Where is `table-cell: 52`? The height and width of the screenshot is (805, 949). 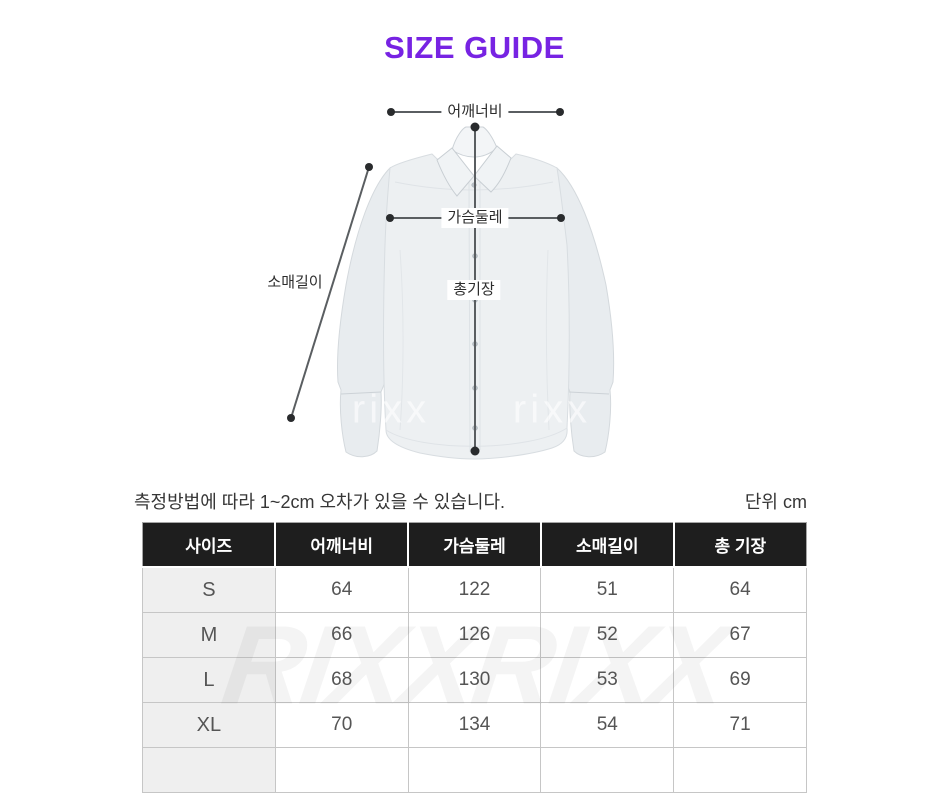
table-cell: 52 is located at coordinates (607, 635).